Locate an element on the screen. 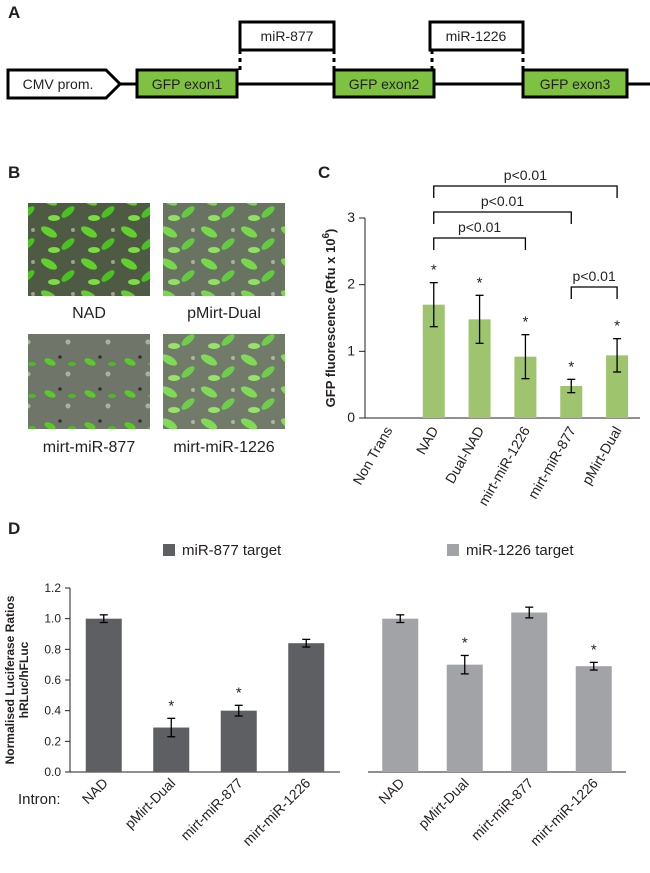  y-tick-label: 1 is located at coordinates (351, 350).